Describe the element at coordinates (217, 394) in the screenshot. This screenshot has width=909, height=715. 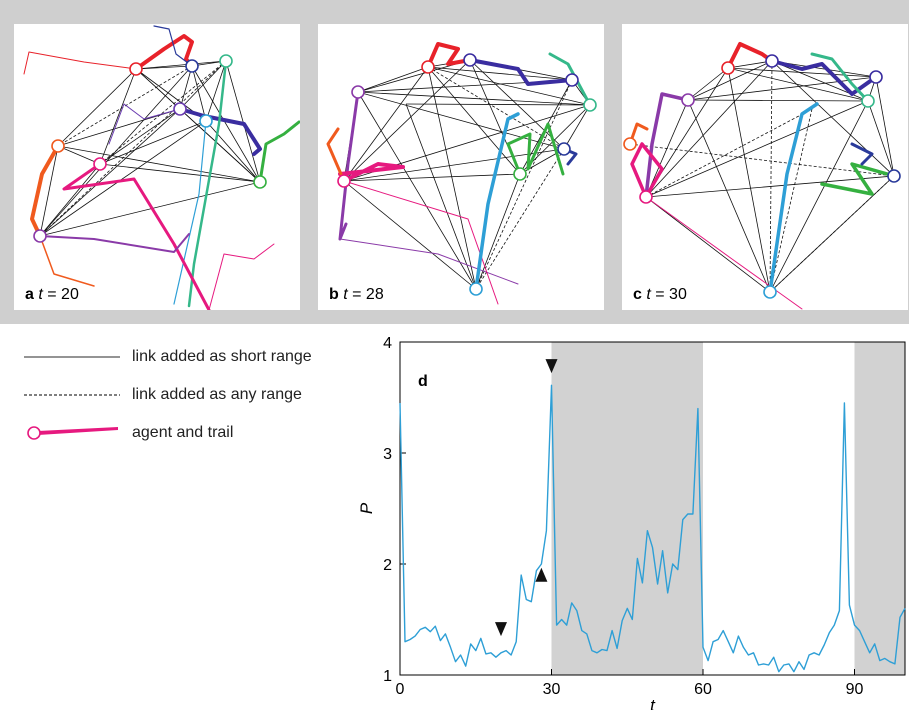
I see `legend-label: link added as any range` at that location.